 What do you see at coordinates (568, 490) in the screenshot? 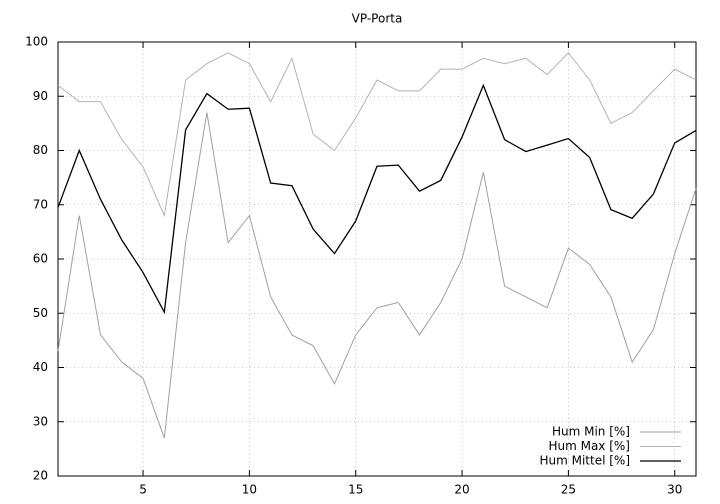
I see `x-tick-label: 25` at bounding box center [568, 490].